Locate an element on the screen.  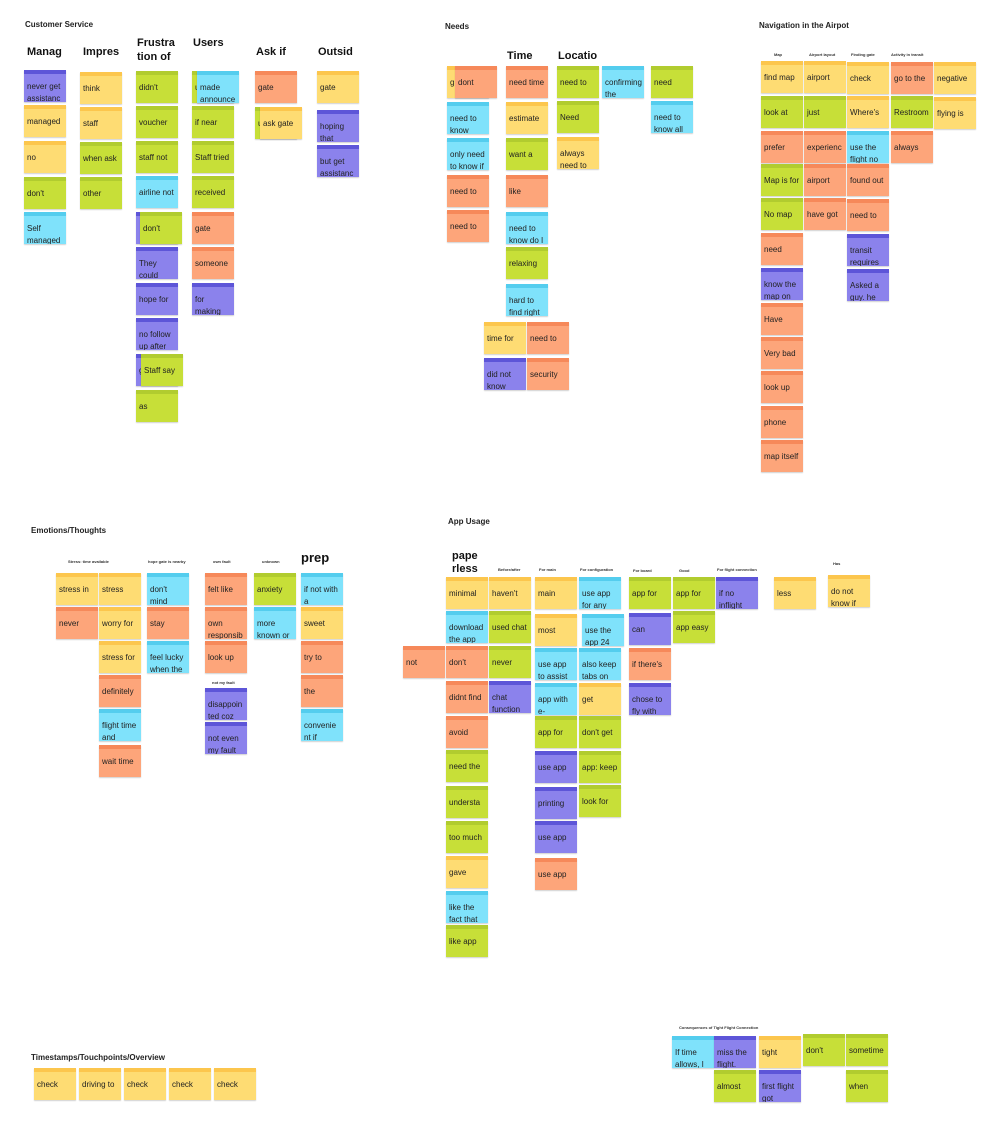
sticky-note: if not with a is located at coordinates (322, 589).